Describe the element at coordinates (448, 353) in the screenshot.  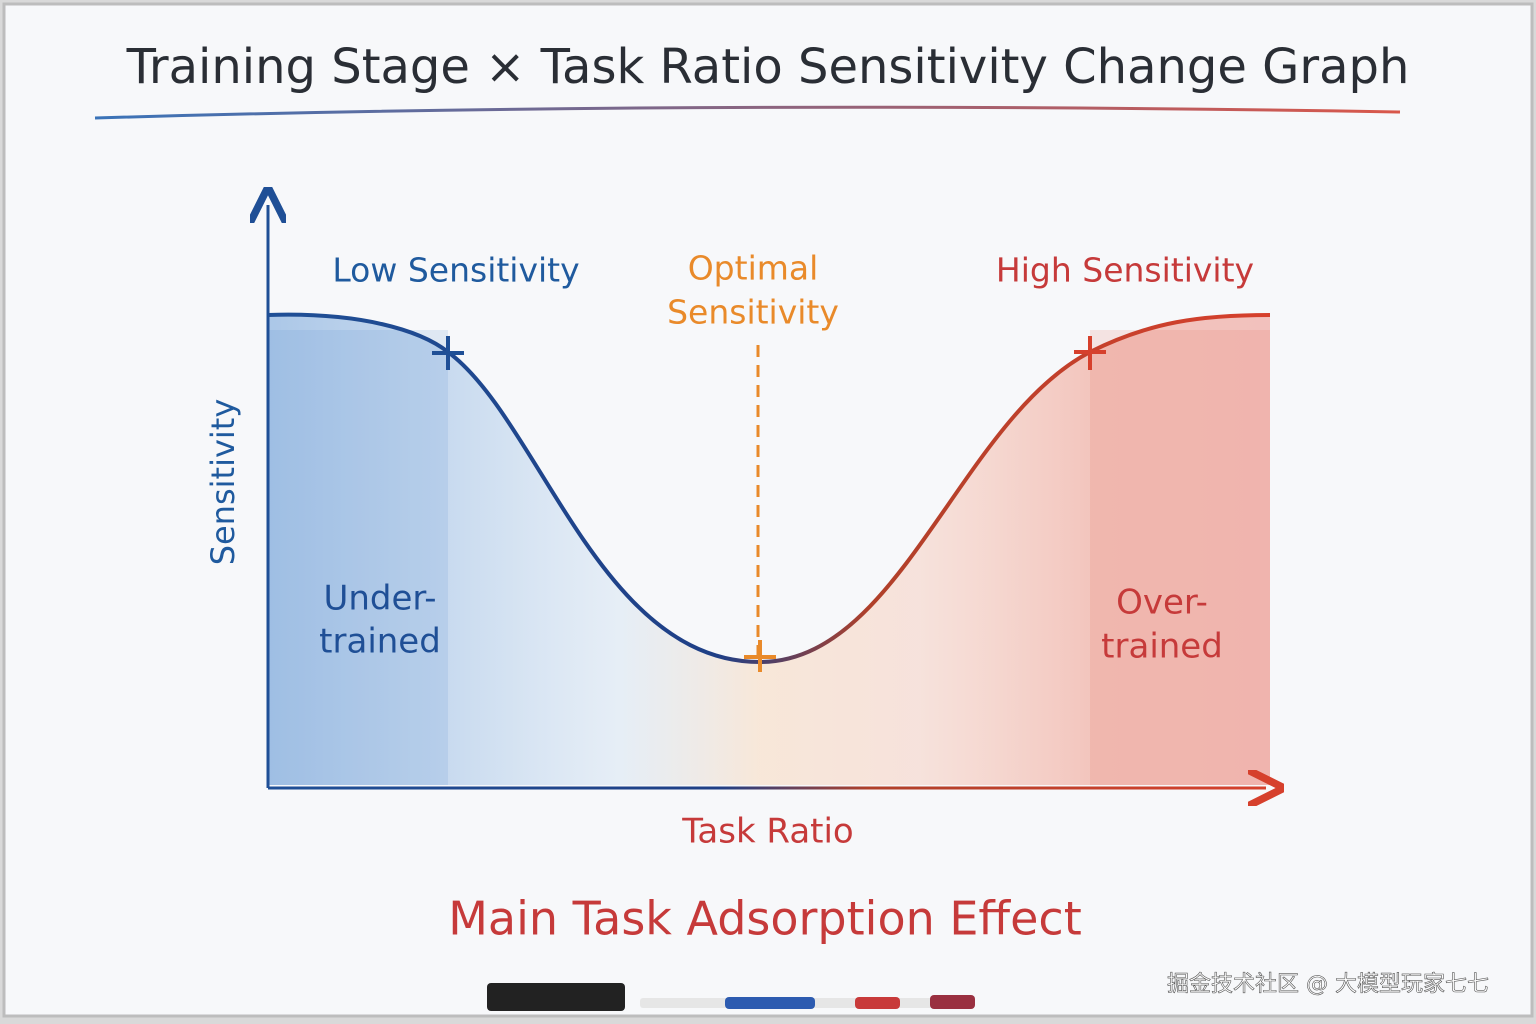
I see `low-cross` at that location.